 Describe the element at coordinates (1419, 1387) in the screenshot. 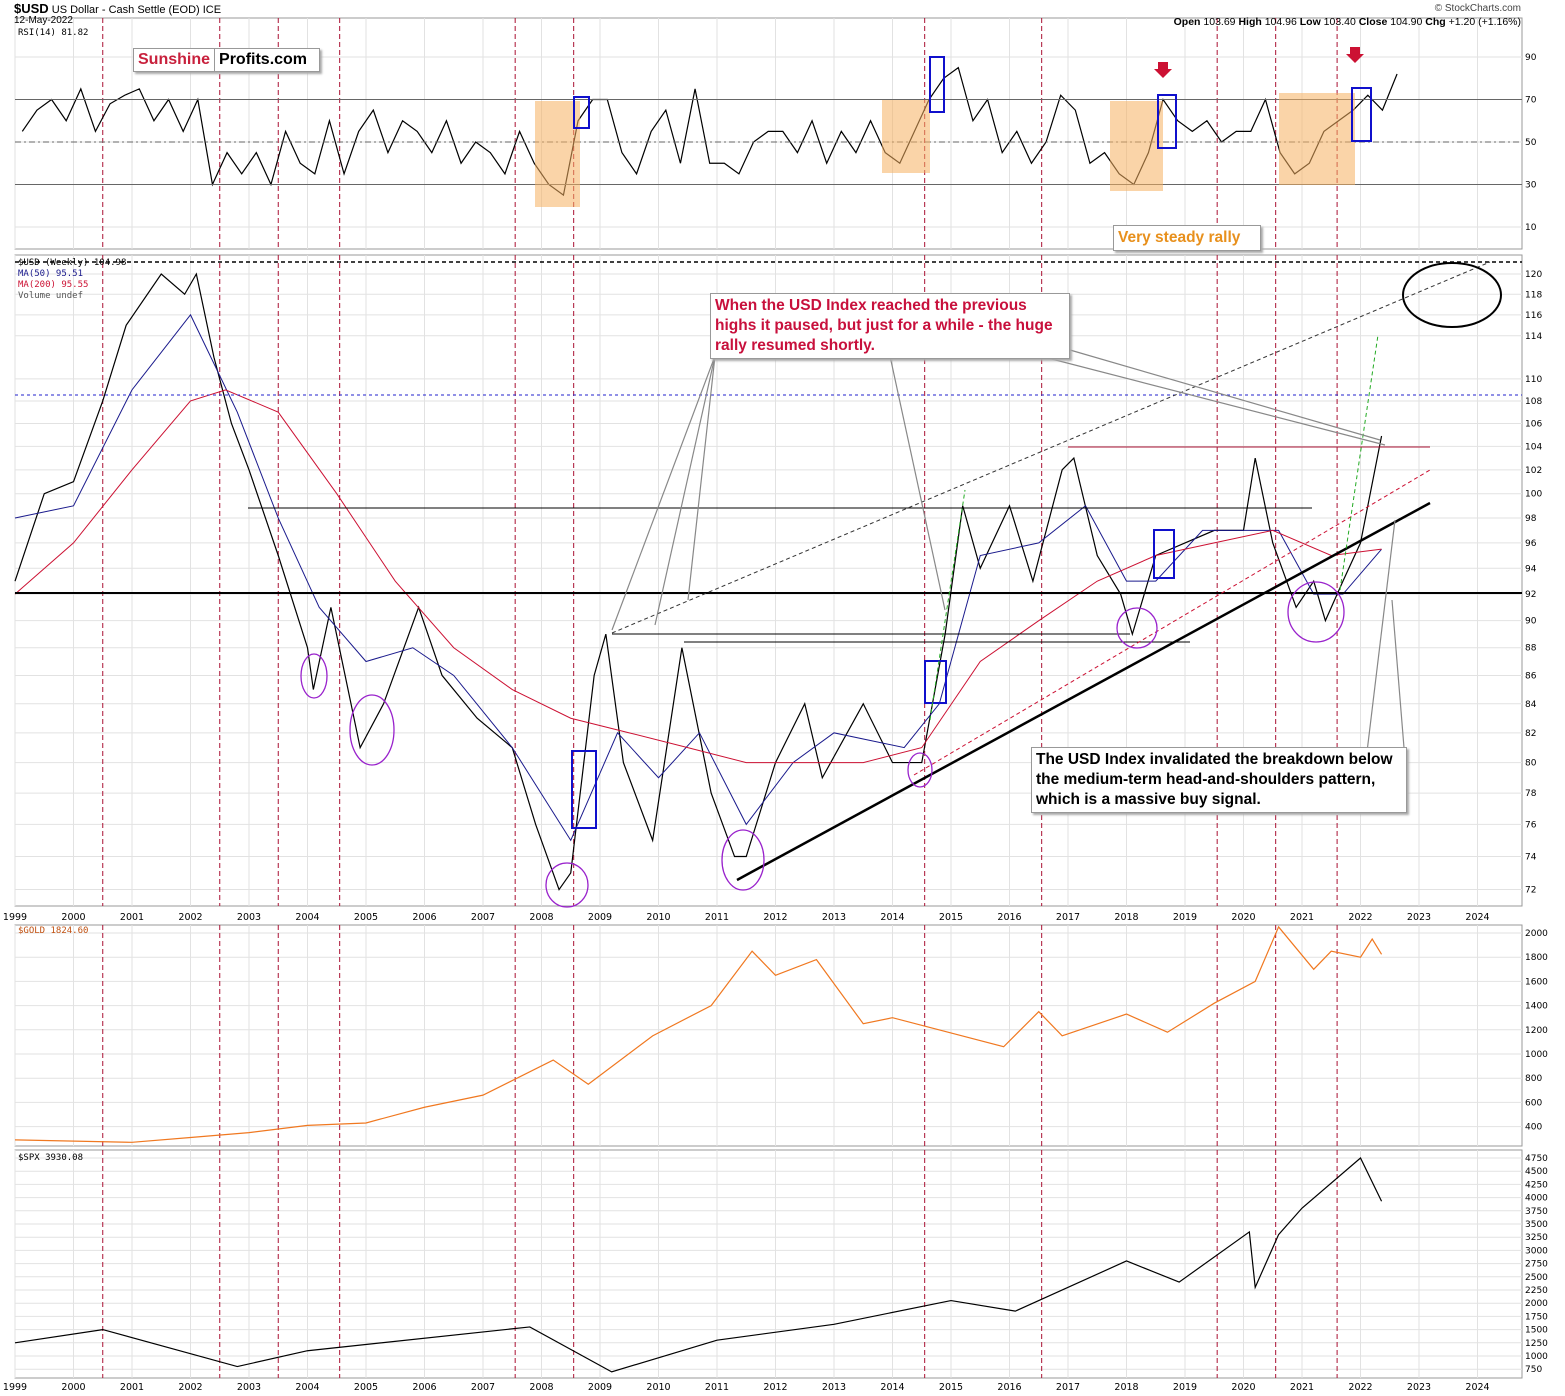

I see `x-tick-label: 2023` at that location.